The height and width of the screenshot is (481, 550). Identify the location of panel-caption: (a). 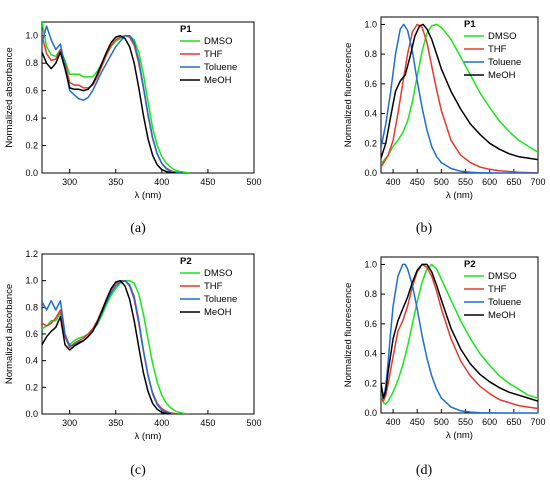
(138, 228).